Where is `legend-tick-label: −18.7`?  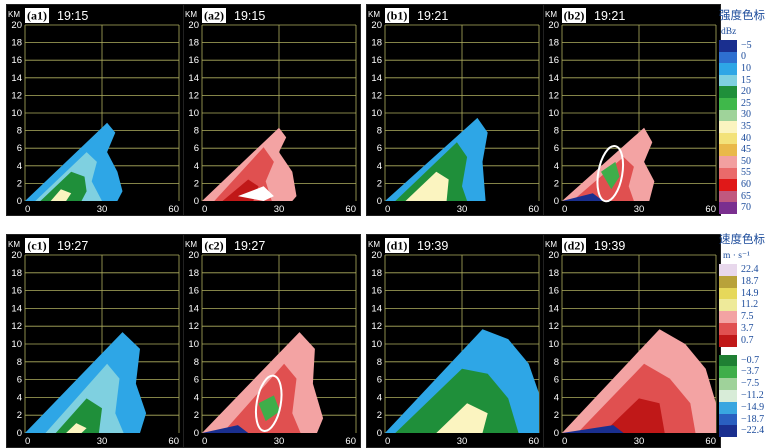 legend-tick-label: −18.7 is located at coordinates (753, 419).